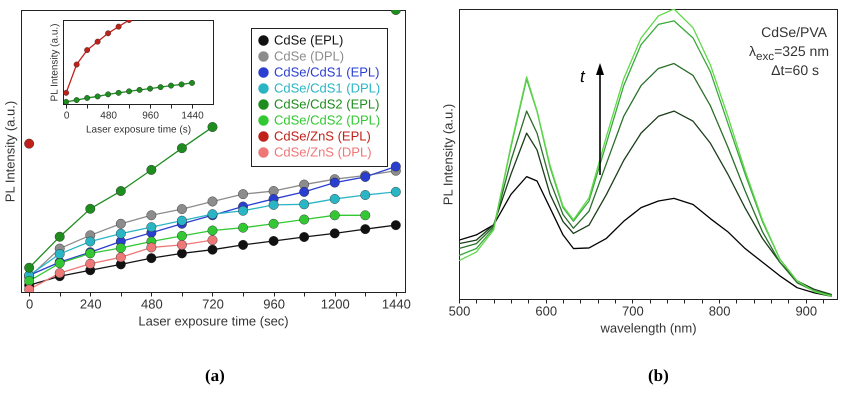  What do you see at coordinates (215, 376) in the screenshot?
I see `text: (a)` at bounding box center [215, 376].